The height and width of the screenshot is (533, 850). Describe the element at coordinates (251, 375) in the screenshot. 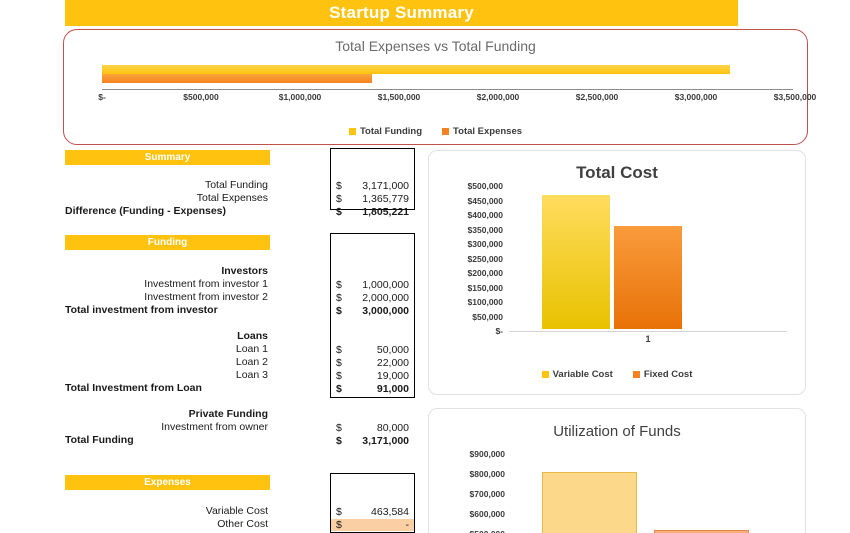

I see `sheet-row-label: Loan 3` at that location.